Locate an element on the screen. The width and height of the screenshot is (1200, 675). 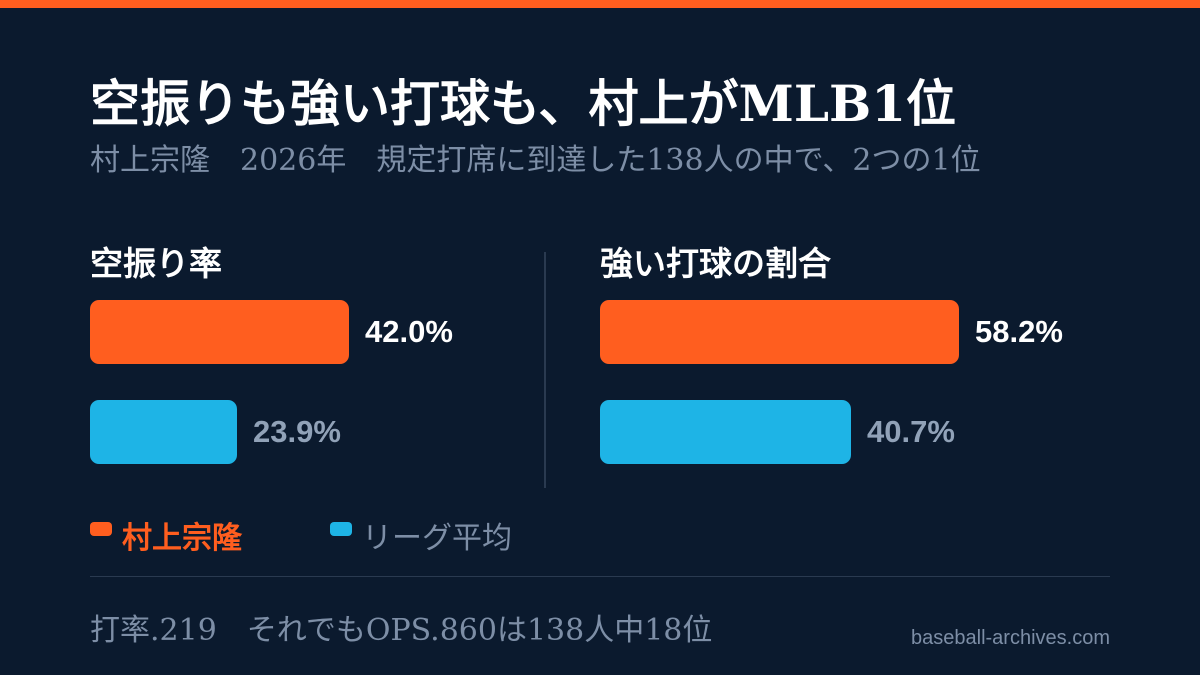
legend-swatch-league-average is located at coordinates (341, 529).